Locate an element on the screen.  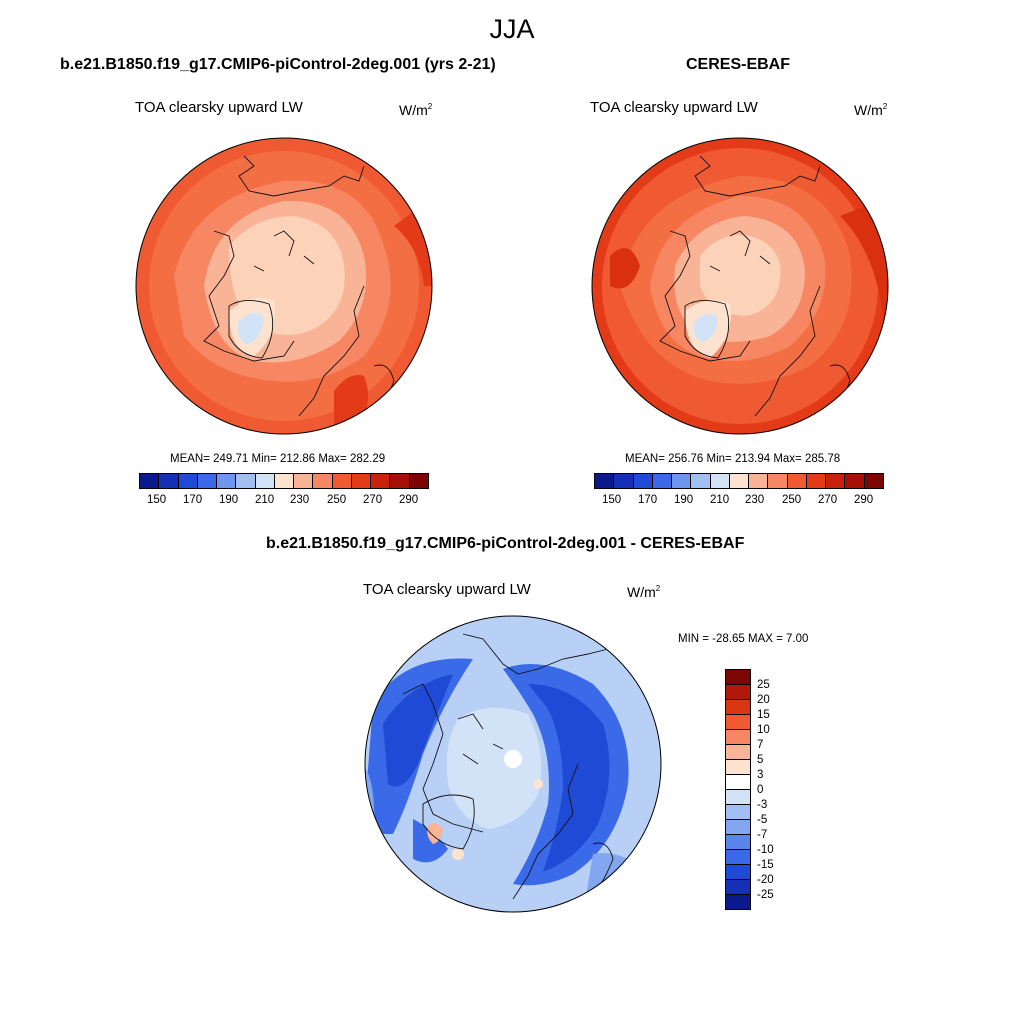
diff-tick: -10 is located at coordinates (765, 850).